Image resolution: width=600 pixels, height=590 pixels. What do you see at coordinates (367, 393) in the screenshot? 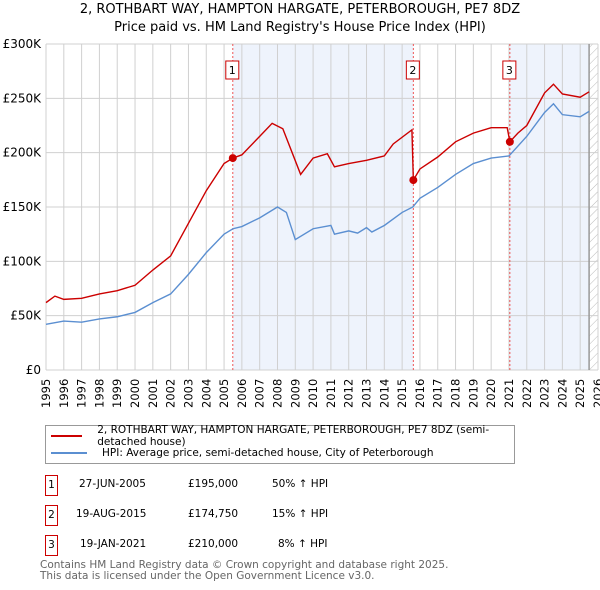
I see `x-tick-label: 2013` at bounding box center [367, 393].